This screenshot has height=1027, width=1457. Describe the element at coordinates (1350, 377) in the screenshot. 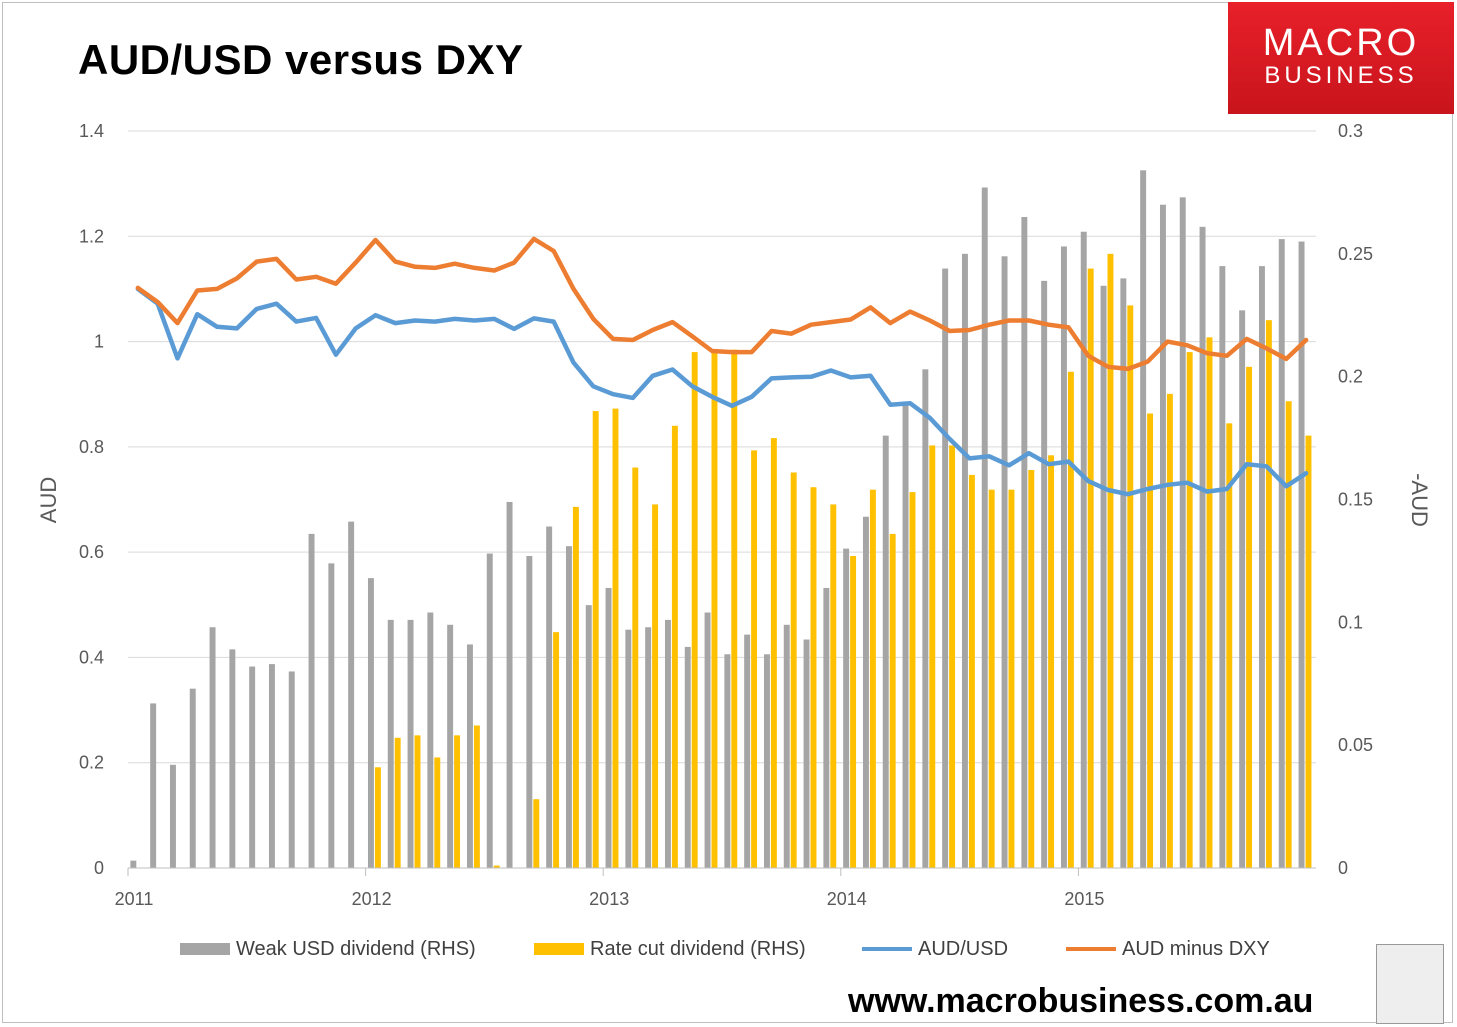

I see `y-right-tick-label: 0.2` at that location.